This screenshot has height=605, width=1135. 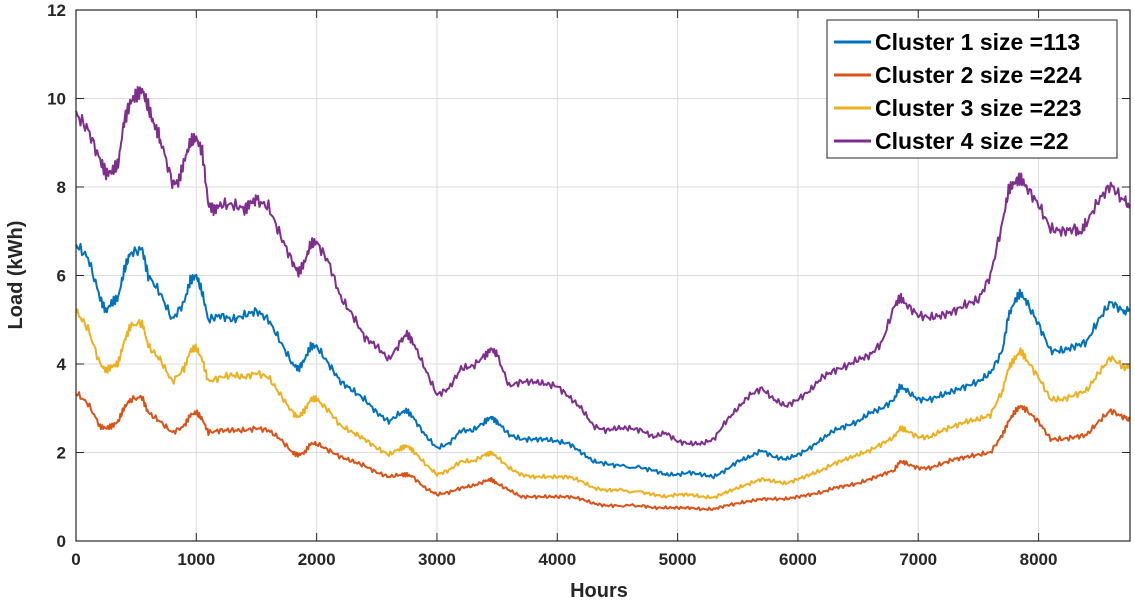 I want to click on x-tick-label: 2000, so click(x=317, y=559).